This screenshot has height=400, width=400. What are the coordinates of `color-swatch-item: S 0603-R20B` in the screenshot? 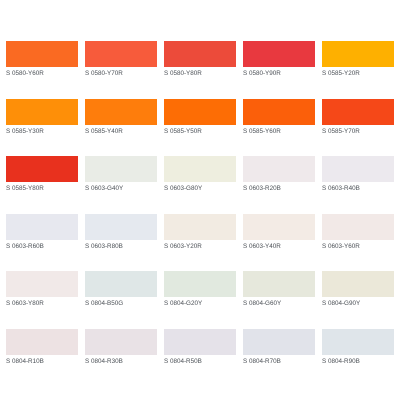 It's located at (279, 185).